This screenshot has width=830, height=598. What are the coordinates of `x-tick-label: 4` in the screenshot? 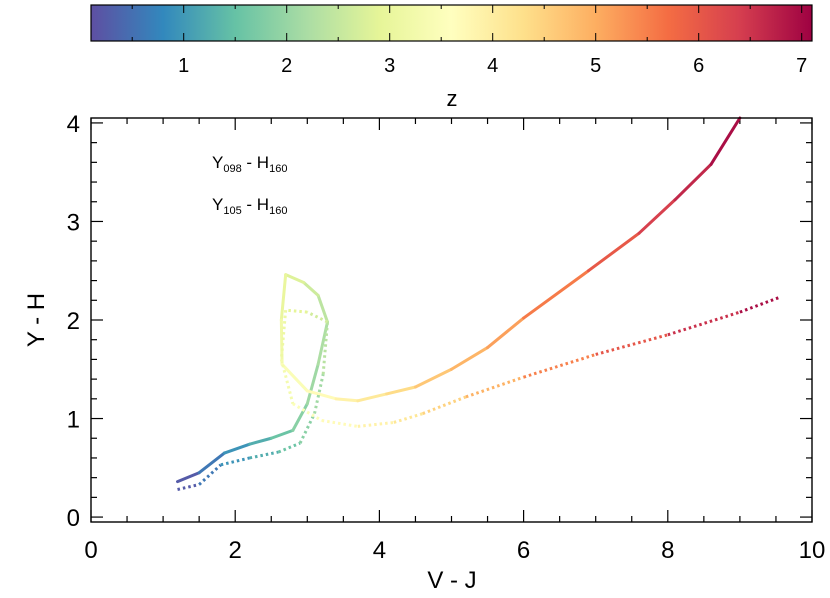 It's located at (379, 550).